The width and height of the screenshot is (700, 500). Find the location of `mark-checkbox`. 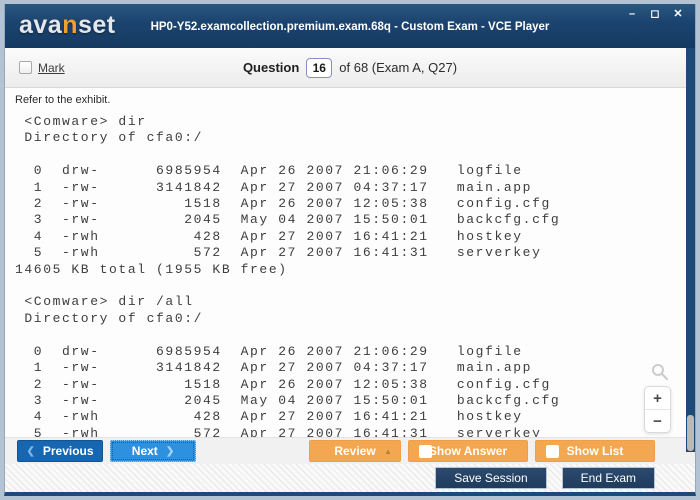

mark-checkbox is located at coordinates (25, 67).